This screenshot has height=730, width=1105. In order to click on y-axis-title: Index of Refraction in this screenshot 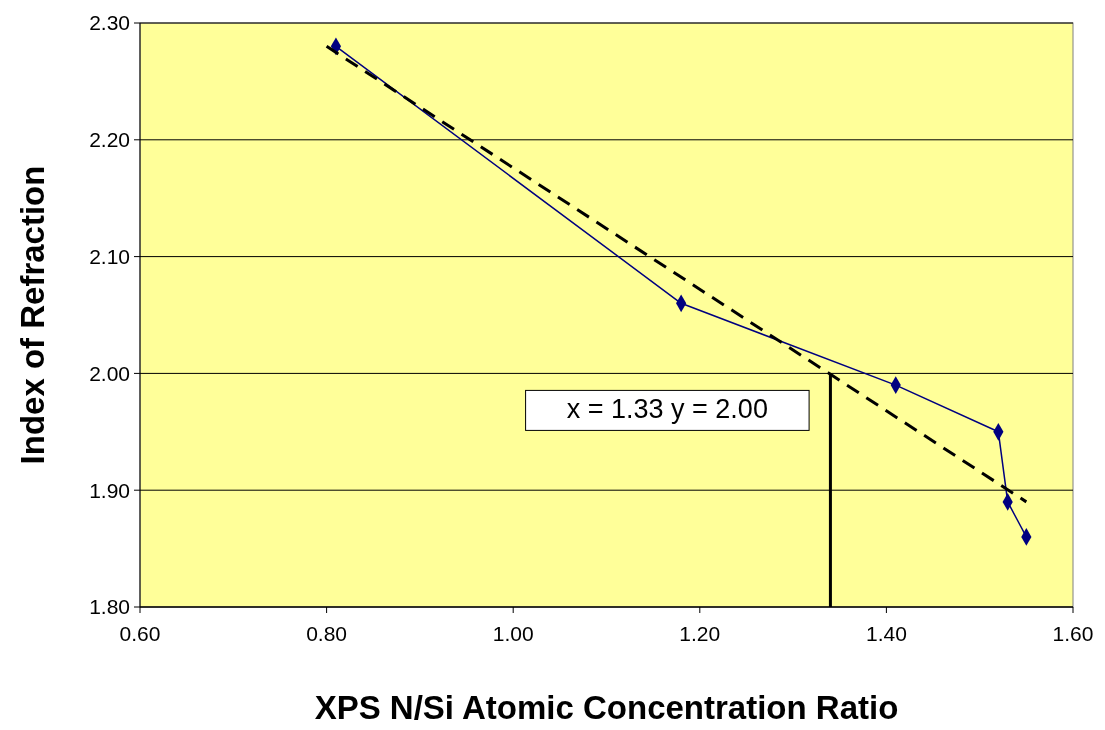, I will do `click(32, 315)`.